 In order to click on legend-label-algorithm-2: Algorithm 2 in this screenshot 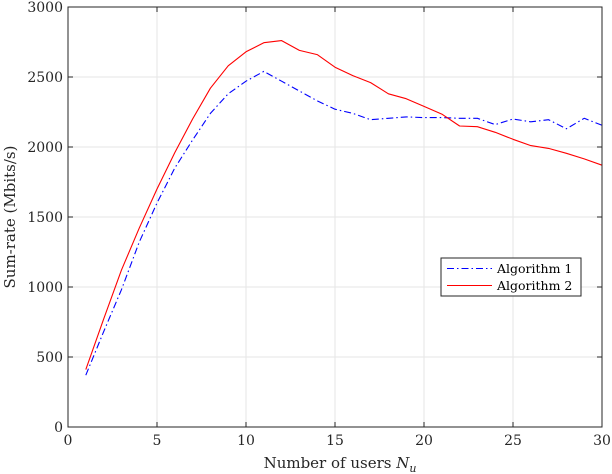, I will do `click(534, 285)`.